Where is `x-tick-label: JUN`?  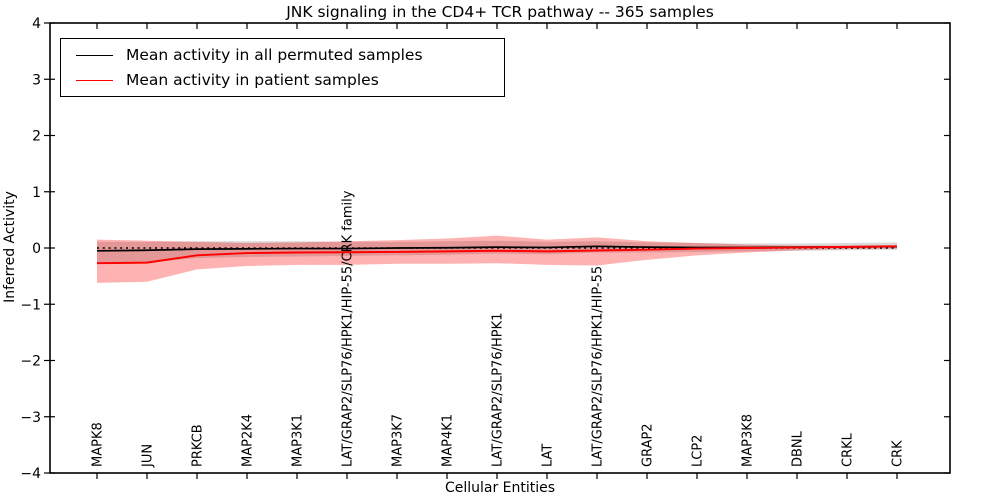
x-tick-label: JUN is located at coordinates (148, 456).